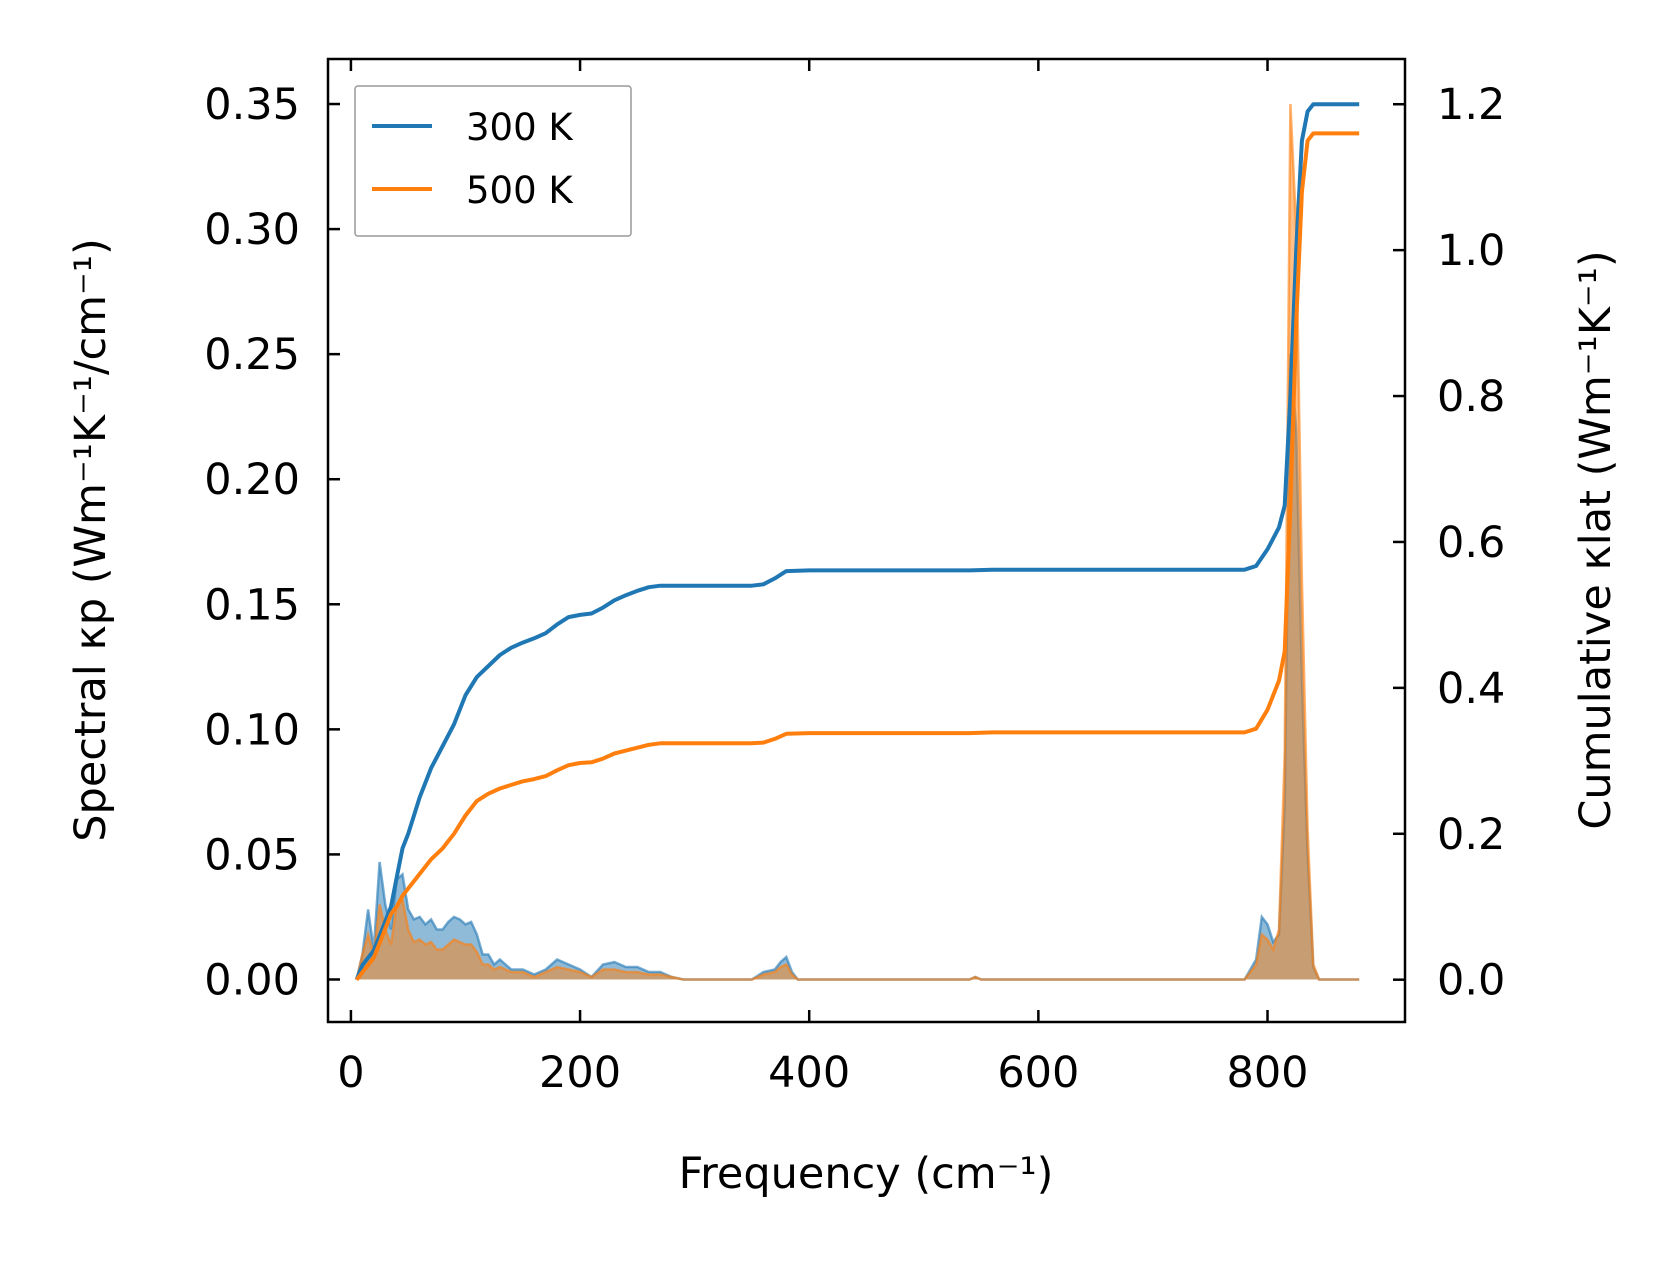 This screenshot has height=1264, width=1679. What do you see at coordinates (520, 190) in the screenshot?
I see `legend-label-500k: 500 K` at bounding box center [520, 190].